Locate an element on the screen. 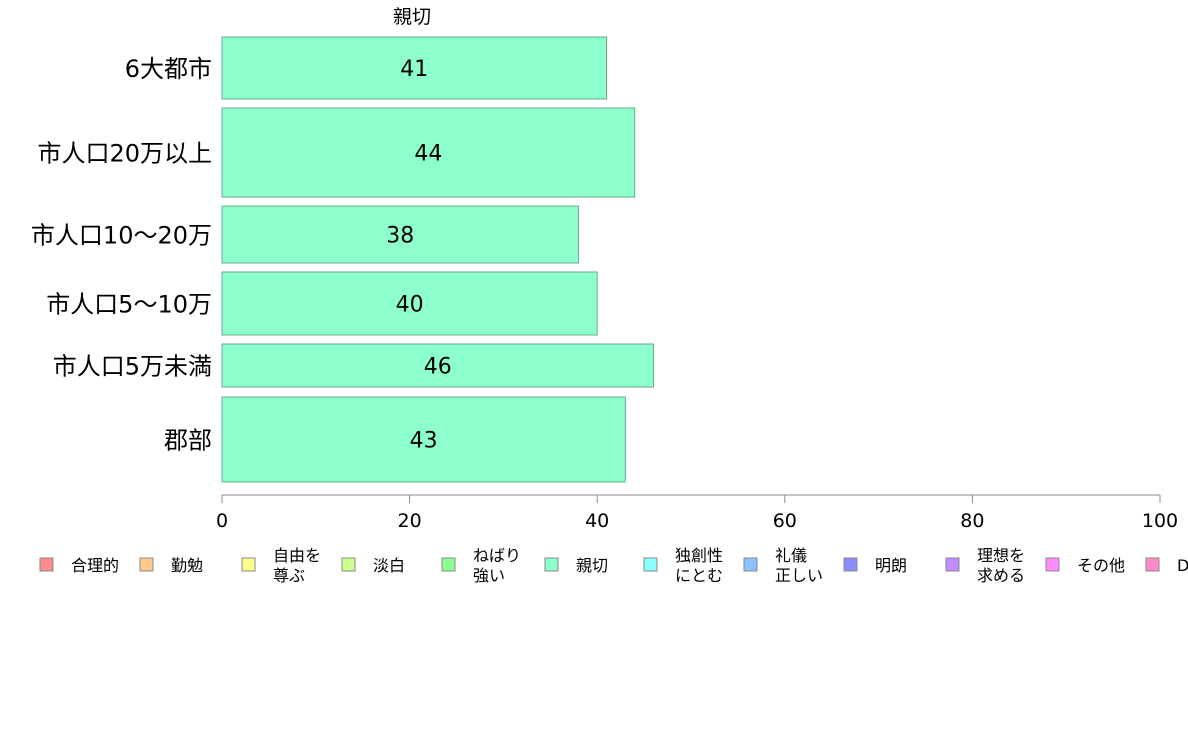 The width and height of the screenshot is (1188, 736). legend-label: 正しい is located at coordinates (799, 575).